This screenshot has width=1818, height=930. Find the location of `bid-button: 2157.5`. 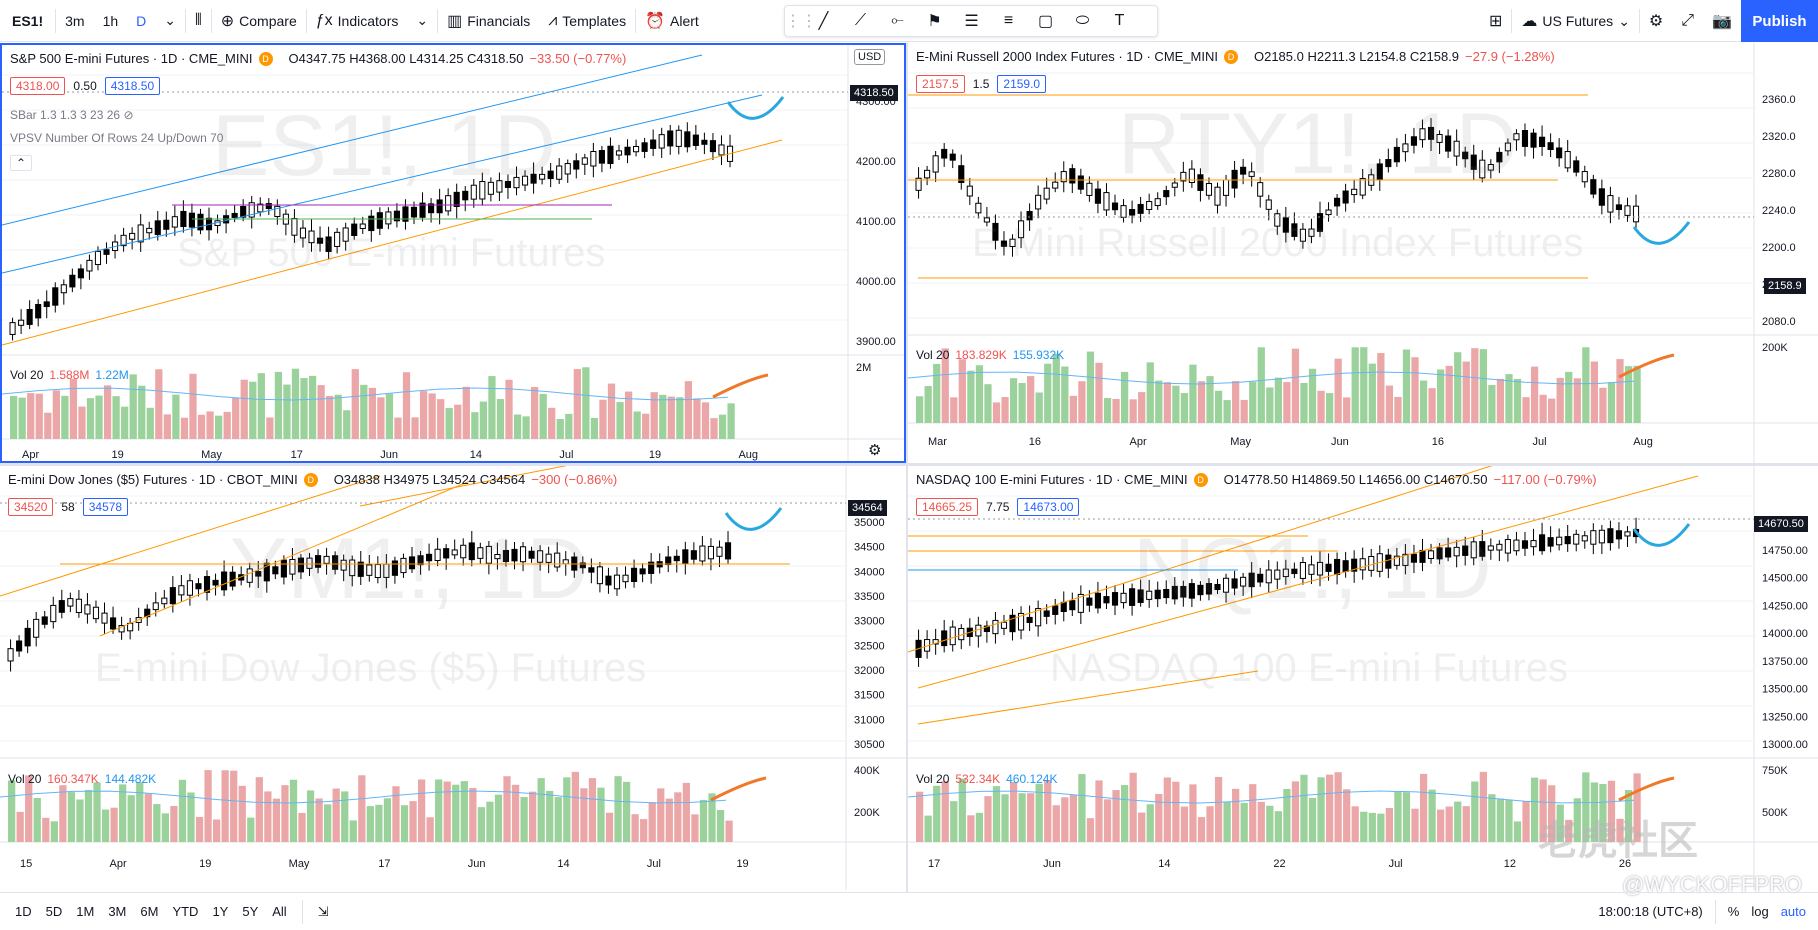

bid-button: 2157.5 is located at coordinates (940, 84).